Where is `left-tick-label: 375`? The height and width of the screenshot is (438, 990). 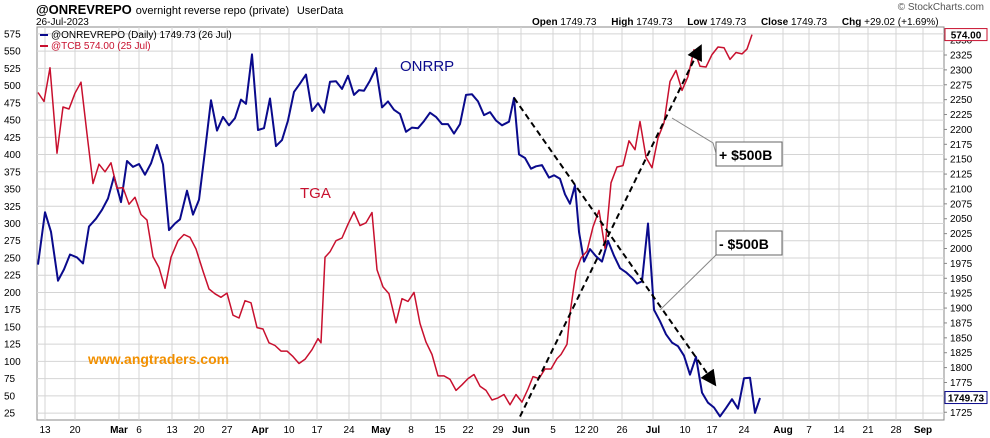 left-tick-label: 375 is located at coordinates (12, 172).